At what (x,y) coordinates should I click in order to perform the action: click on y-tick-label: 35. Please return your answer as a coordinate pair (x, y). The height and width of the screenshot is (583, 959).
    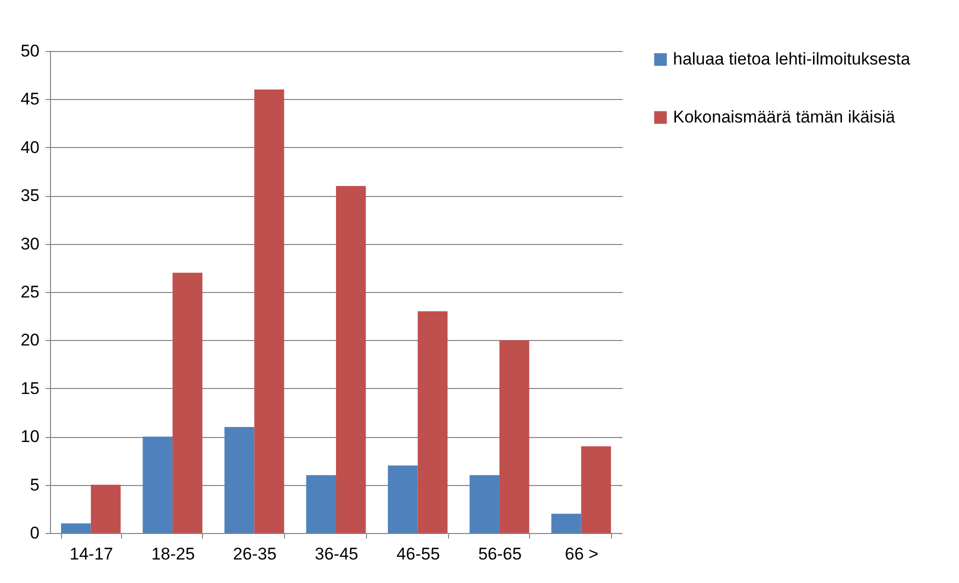
    Looking at the image, I should click on (30, 196).